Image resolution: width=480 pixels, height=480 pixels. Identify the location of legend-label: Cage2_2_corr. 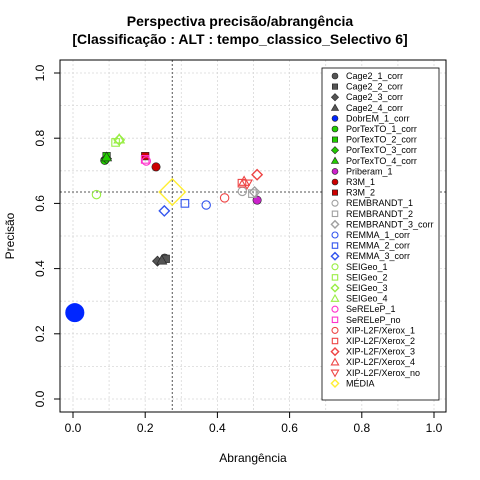
(374, 87).